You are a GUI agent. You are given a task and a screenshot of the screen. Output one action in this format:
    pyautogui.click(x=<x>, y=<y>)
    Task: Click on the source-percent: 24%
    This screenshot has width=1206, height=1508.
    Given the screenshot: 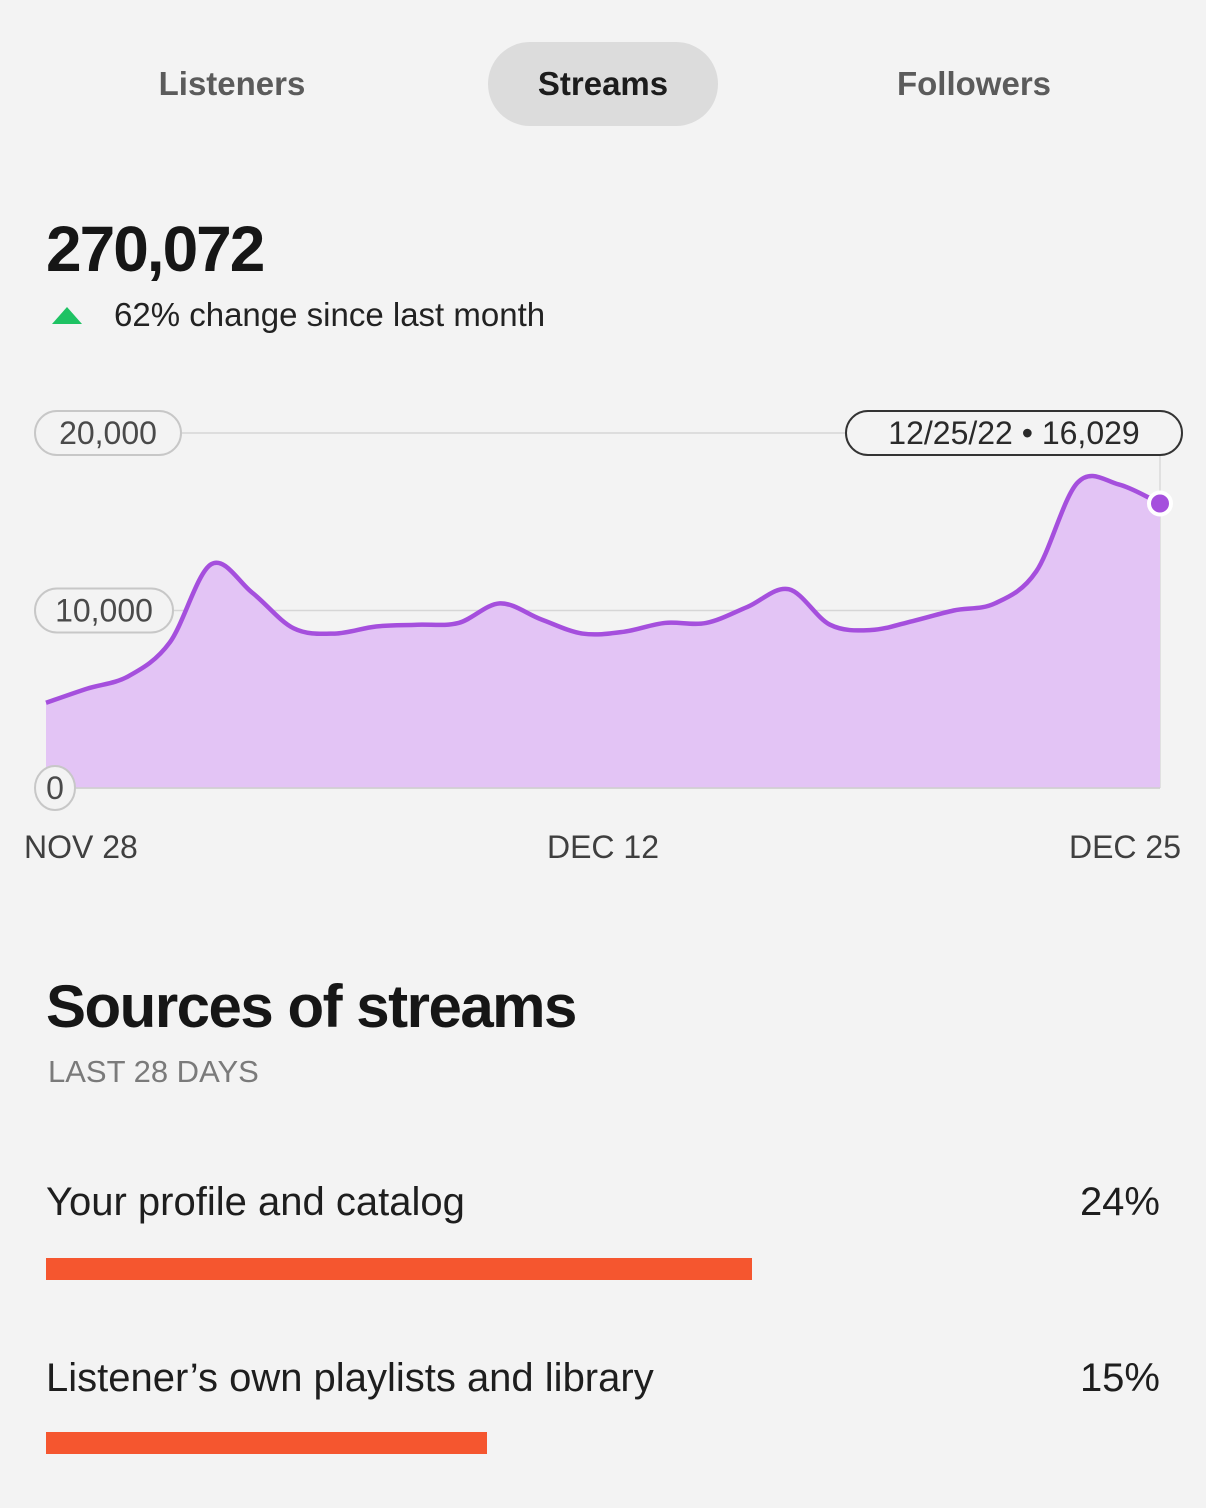 What is the action you would take?
    pyautogui.click(x=1119, y=1202)
    